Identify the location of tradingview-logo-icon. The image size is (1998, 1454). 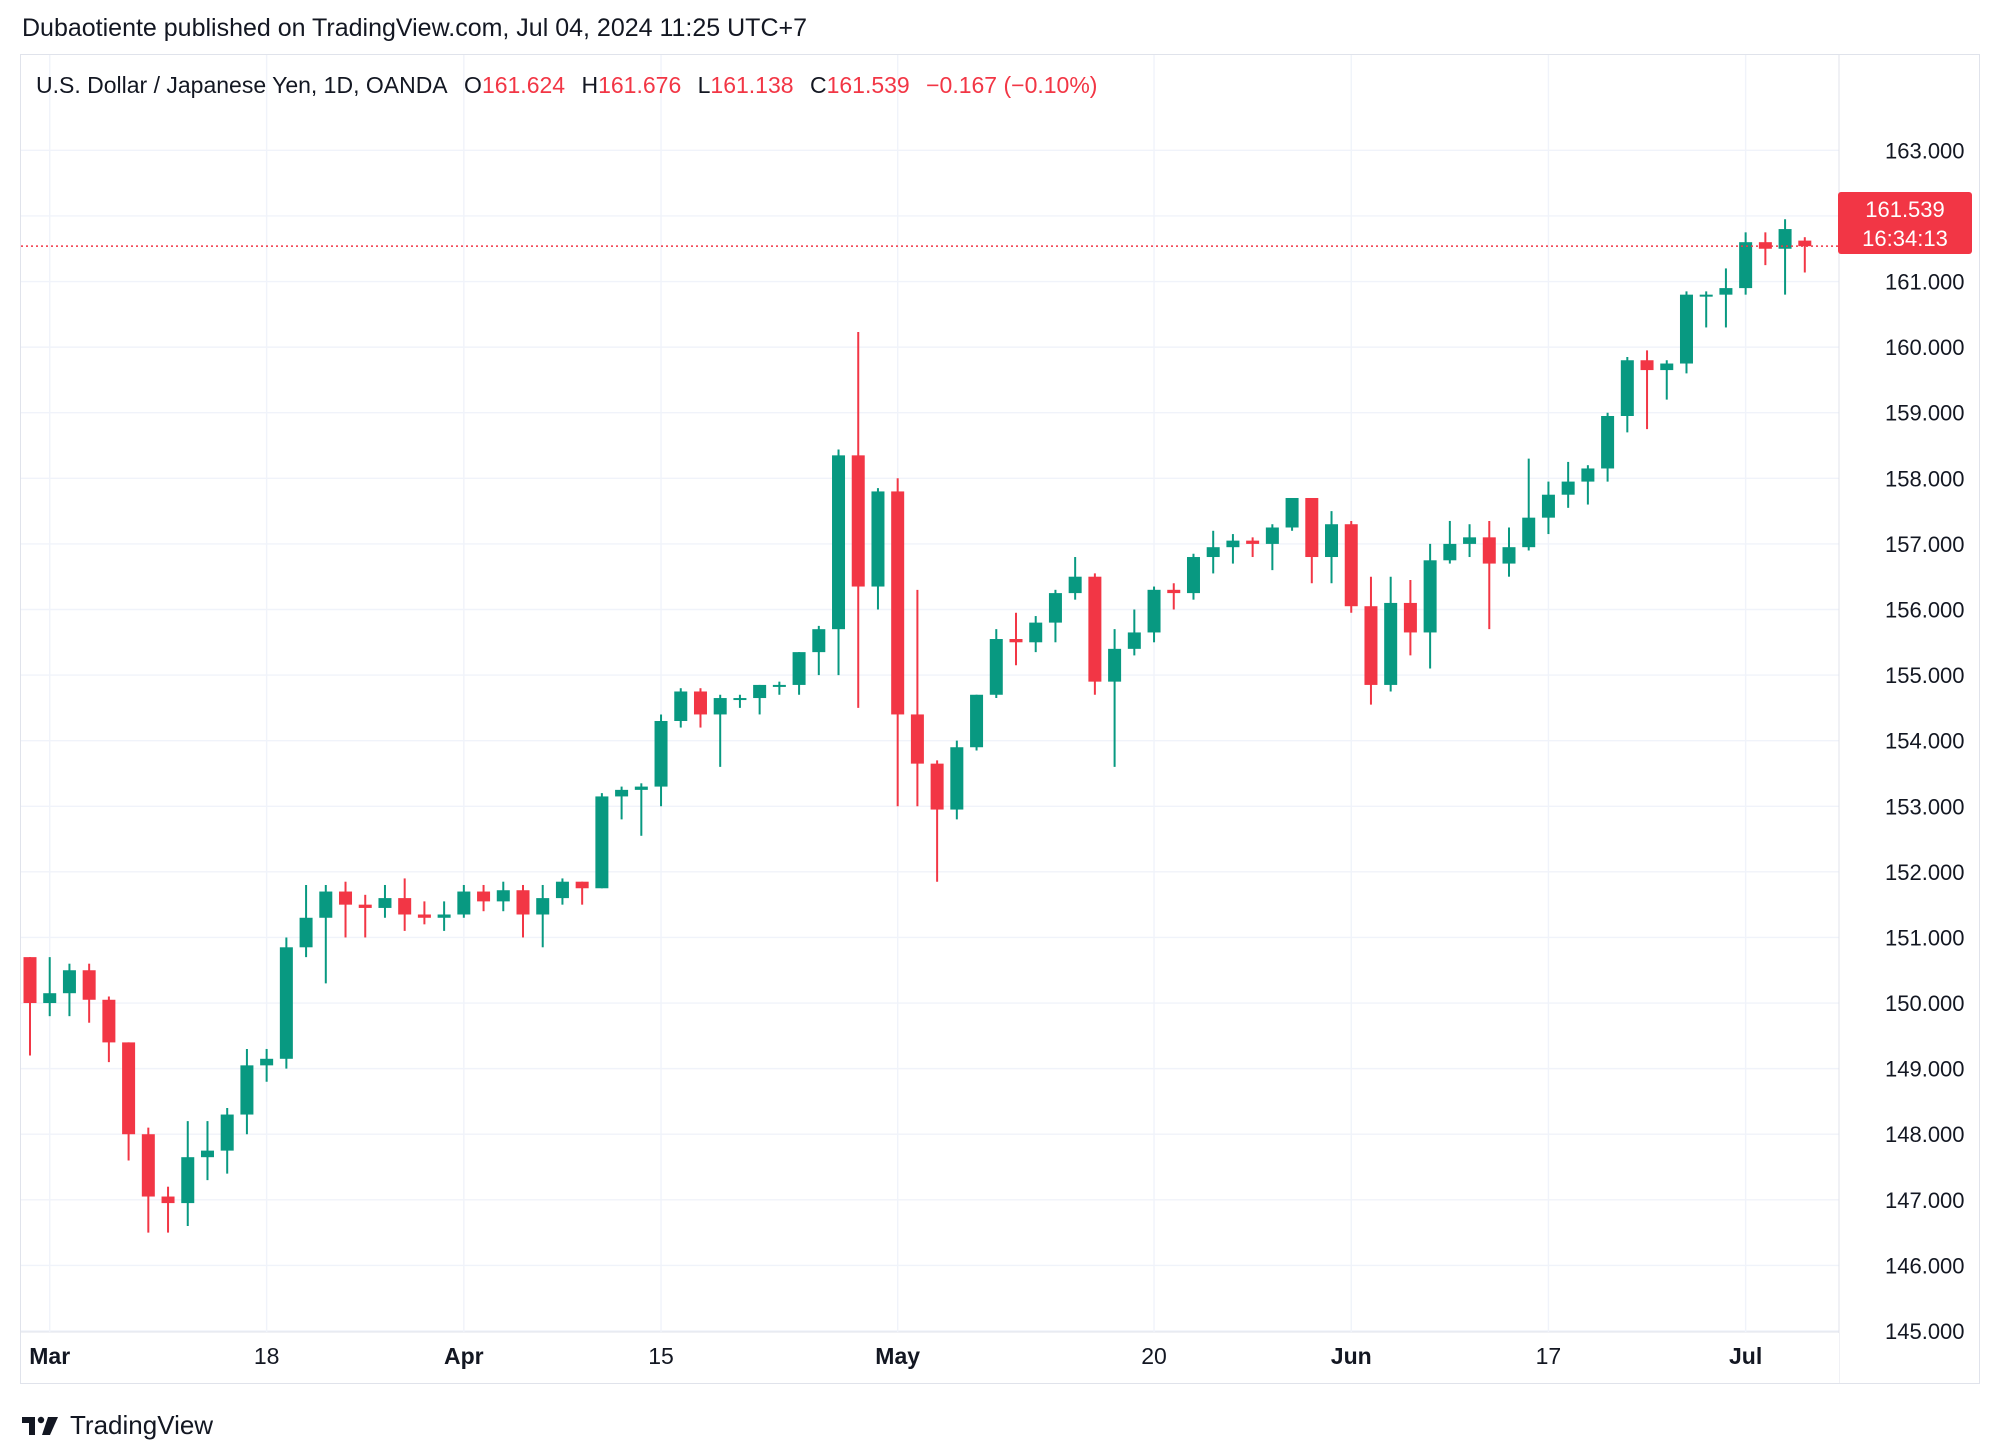
(40, 1425).